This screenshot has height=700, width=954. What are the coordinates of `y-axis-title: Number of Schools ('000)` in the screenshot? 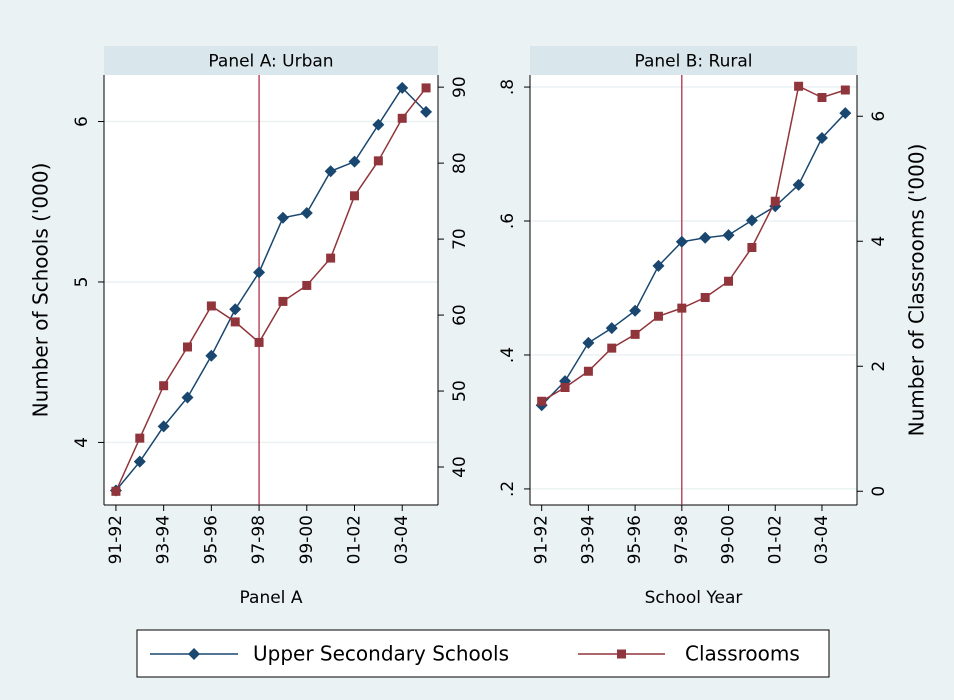 It's located at (41, 290).